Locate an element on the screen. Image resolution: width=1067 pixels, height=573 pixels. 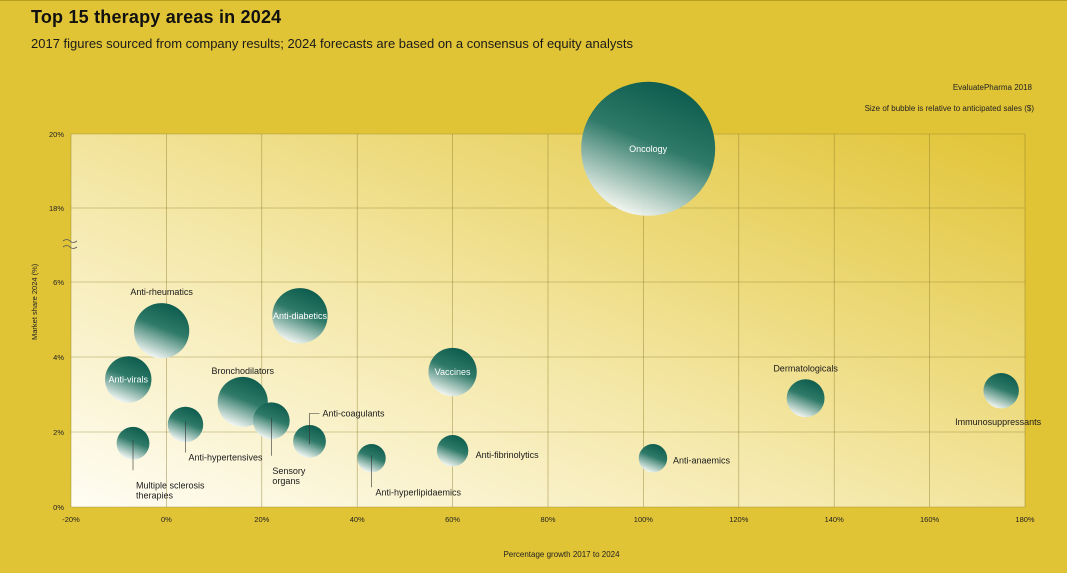
bubble-oncology is located at coordinates (648, 148).